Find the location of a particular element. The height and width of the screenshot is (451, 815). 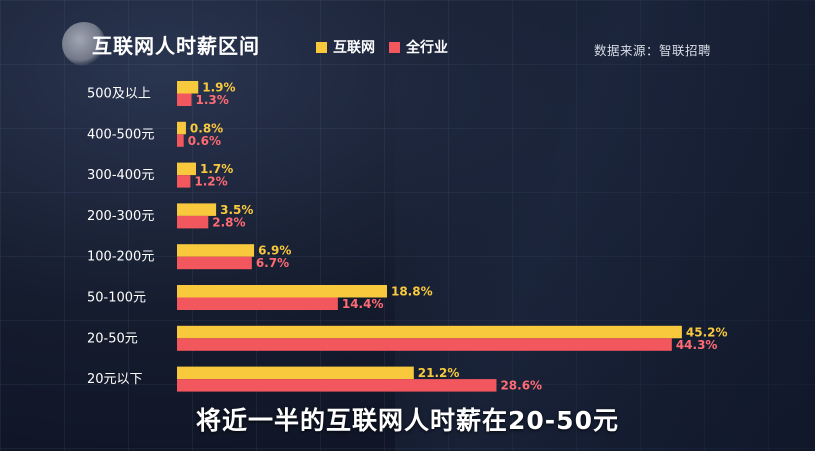

data-label-all-industry: 44.3% is located at coordinates (697, 345).